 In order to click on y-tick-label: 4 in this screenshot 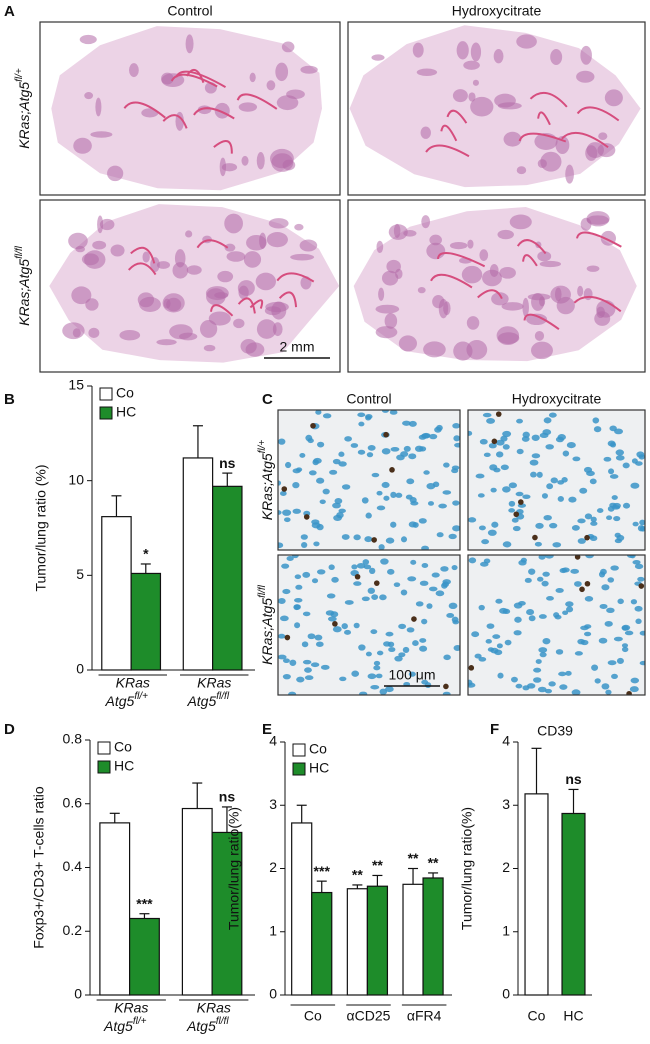, I will do `click(506, 741)`.